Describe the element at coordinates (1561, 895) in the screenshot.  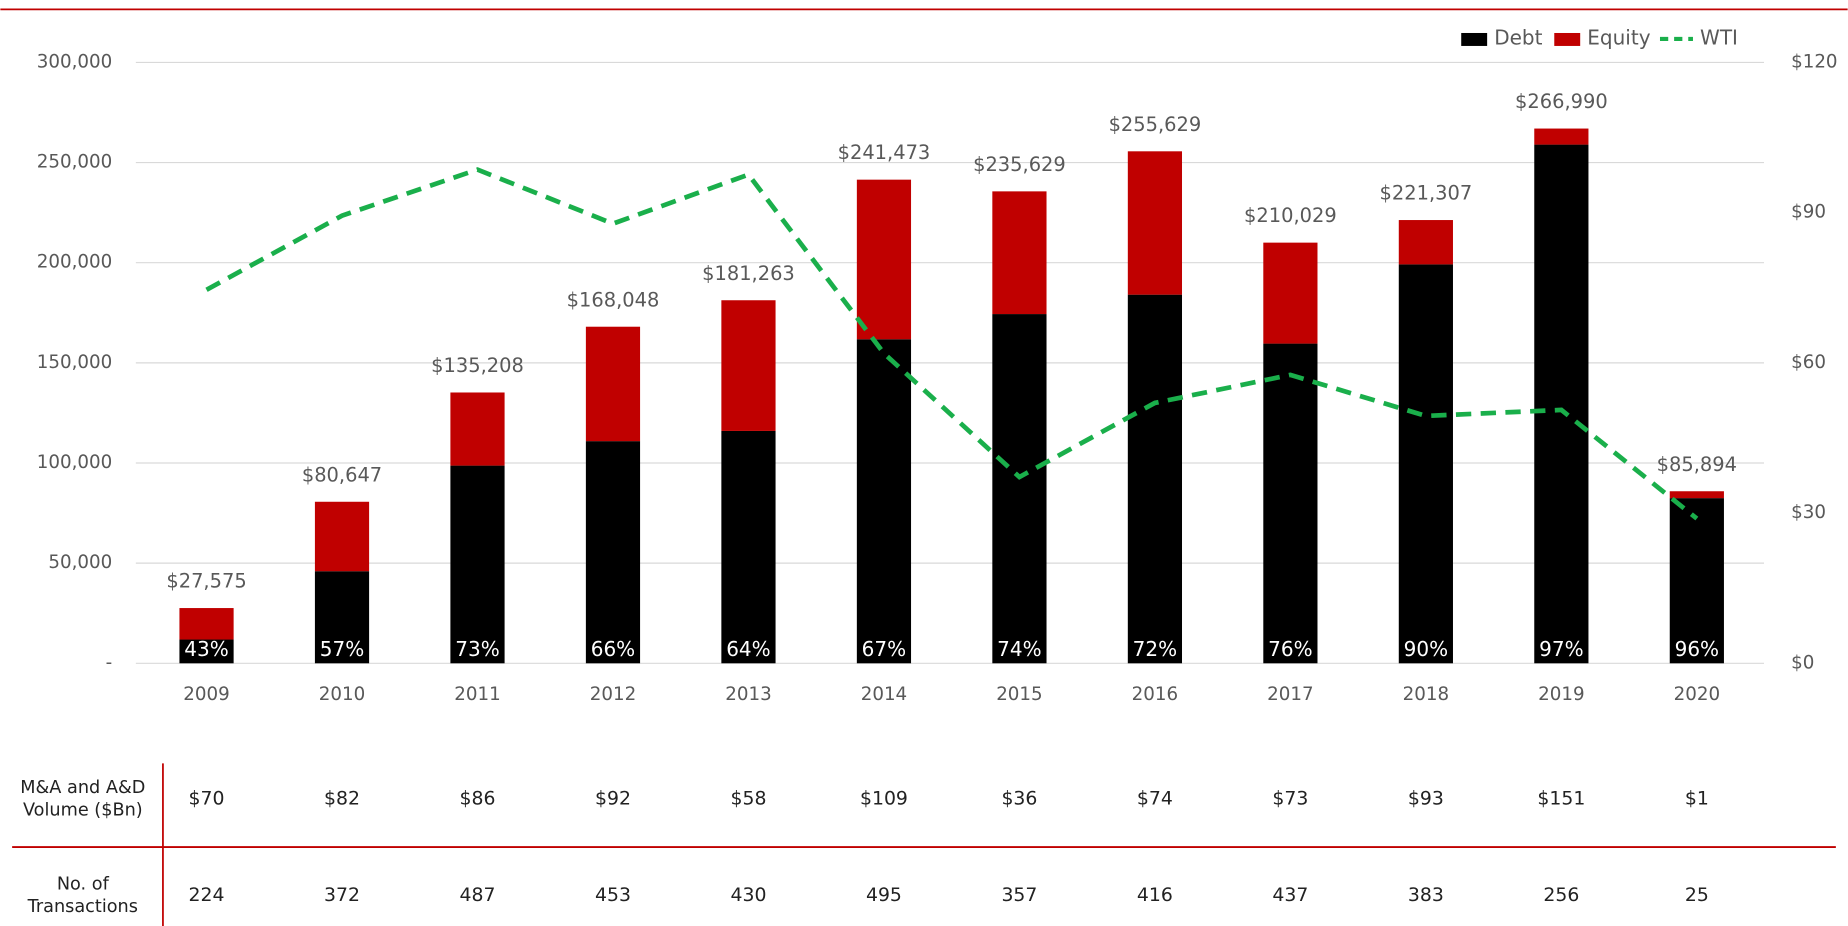
I see `table-cell: 256` at that location.